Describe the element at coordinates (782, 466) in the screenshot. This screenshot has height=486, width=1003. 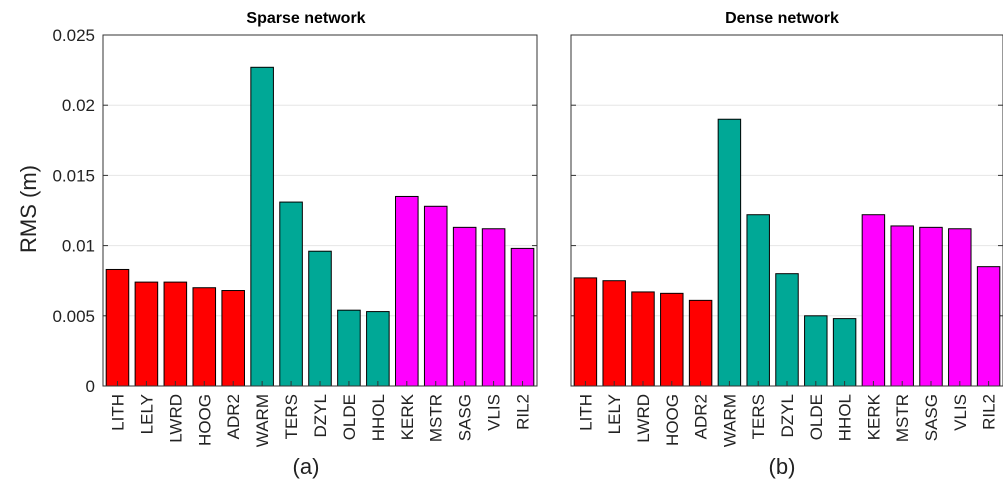
I see `panel-label-b: (b)` at that location.